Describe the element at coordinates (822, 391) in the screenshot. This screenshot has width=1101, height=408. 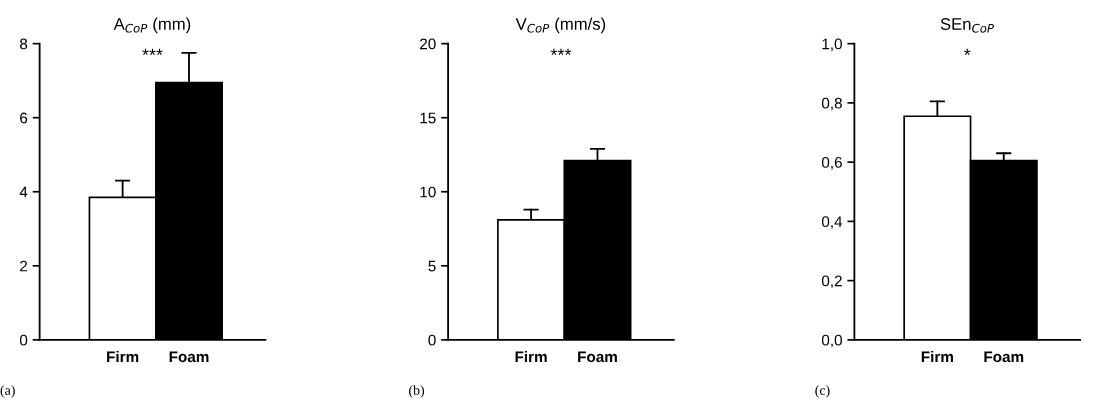
I see `text: (c)` at that location.